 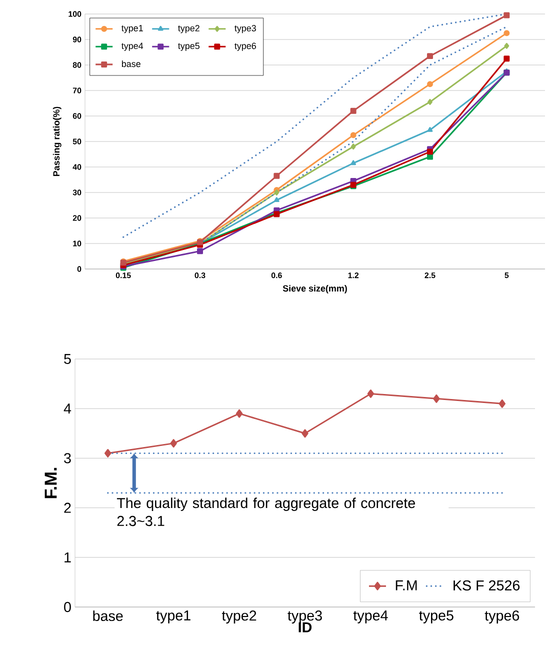 What do you see at coordinates (189, 29) in the screenshot?
I see `legend-label: type2` at bounding box center [189, 29].